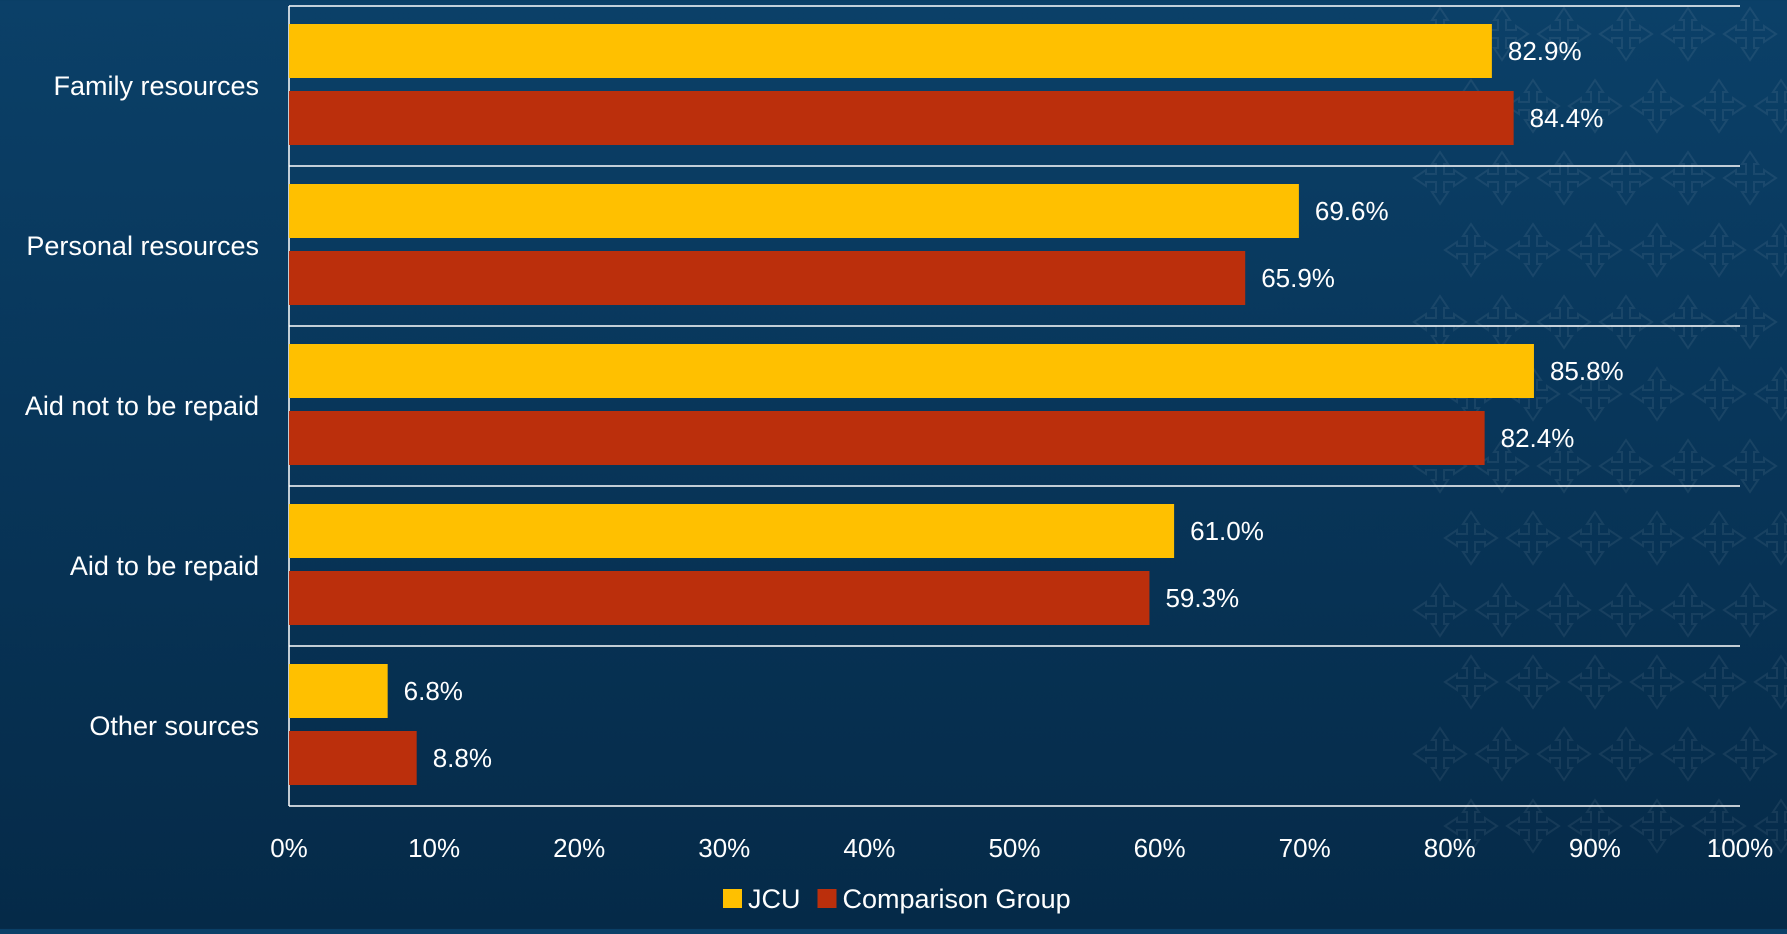 Image resolution: width=1787 pixels, height=934 pixels. What do you see at coordinates (1595, 848) in the screenshot?
I see `x-tick-label: 90%` at bounding box center [1595, 848].